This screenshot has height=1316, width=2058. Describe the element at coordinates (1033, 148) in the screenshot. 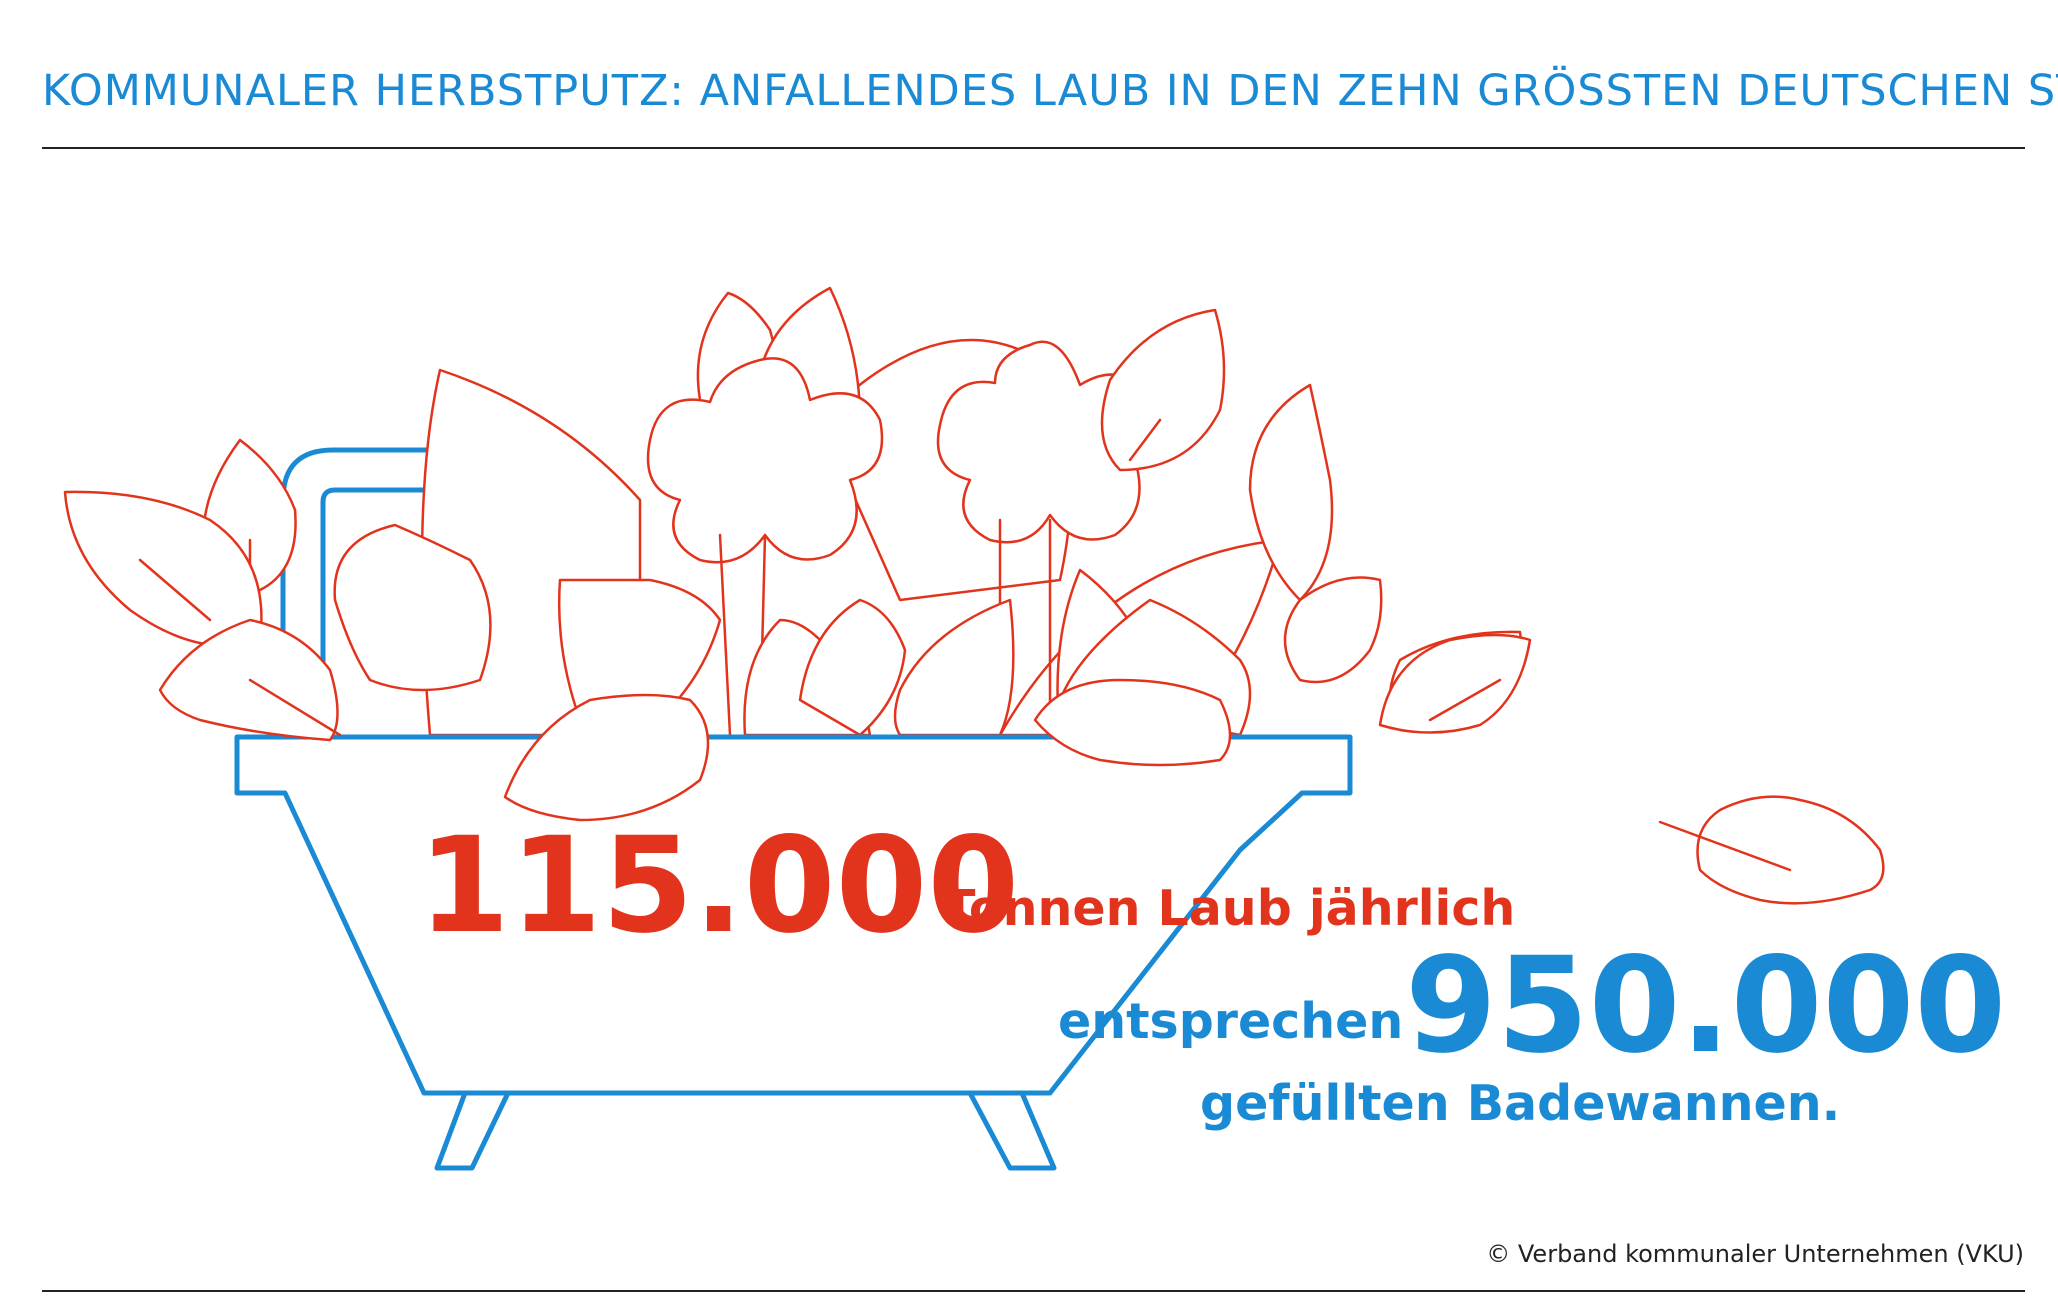

I see `top-divider` at that location.